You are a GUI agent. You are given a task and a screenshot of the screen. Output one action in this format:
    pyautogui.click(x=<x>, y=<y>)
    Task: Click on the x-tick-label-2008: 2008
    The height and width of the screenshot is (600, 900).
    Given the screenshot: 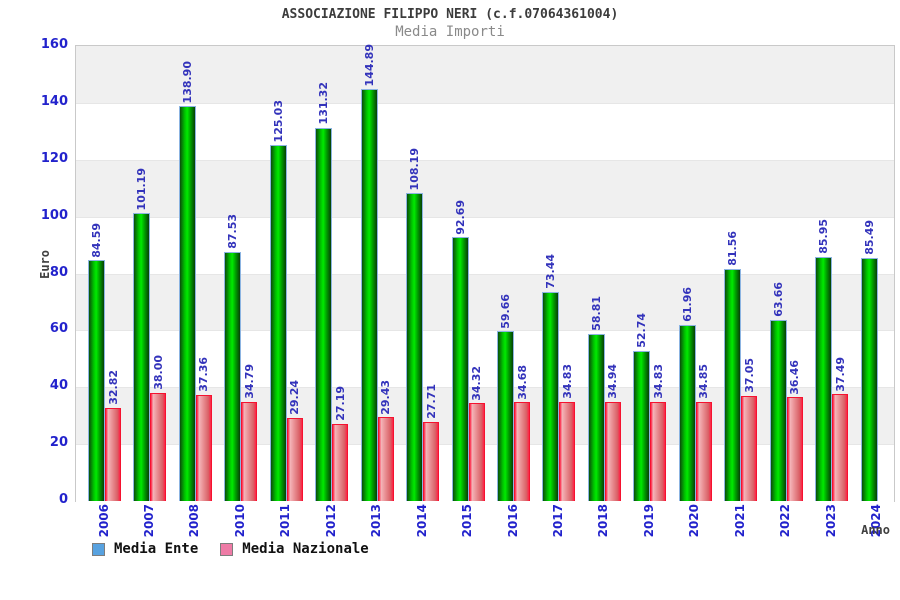 What is the action you would take?
    pyautogui.click(x=194, y=521)
    